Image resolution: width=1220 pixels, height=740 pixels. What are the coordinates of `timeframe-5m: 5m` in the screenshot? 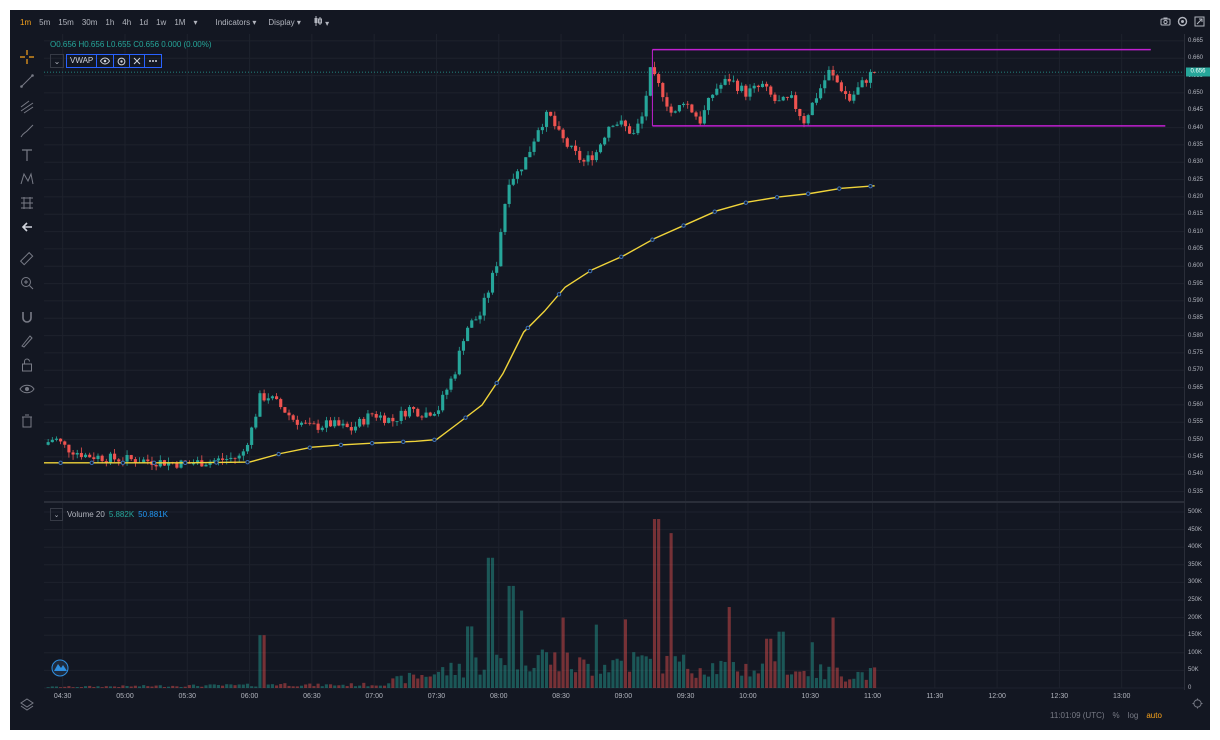 It's located at (45, 22).